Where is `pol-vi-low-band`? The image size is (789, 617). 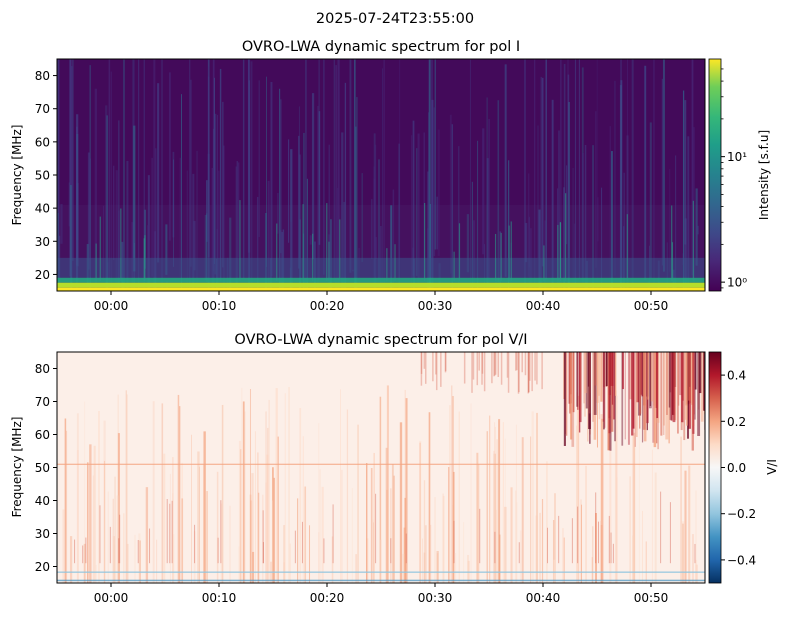
pol-vi-low-band is located at coordinates (381, 580).